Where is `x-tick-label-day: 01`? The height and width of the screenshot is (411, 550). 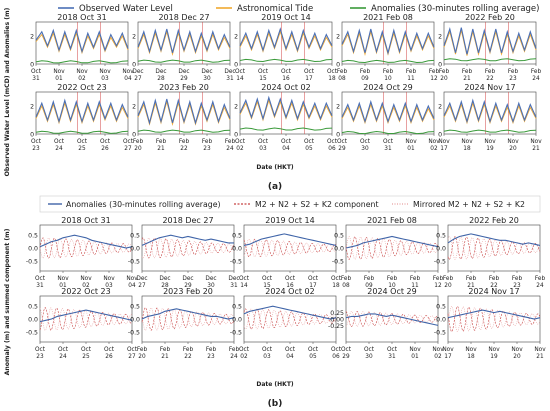
x-tick-label-day: 01 is located at coordinates (411, 149).